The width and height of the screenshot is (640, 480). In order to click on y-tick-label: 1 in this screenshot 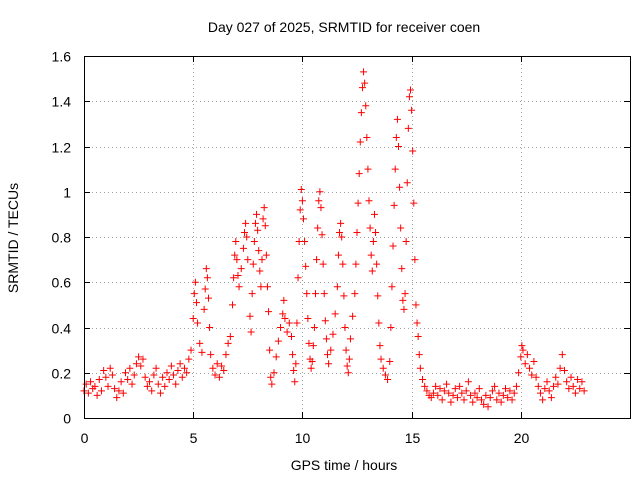, I will do `click(67, 193)`.